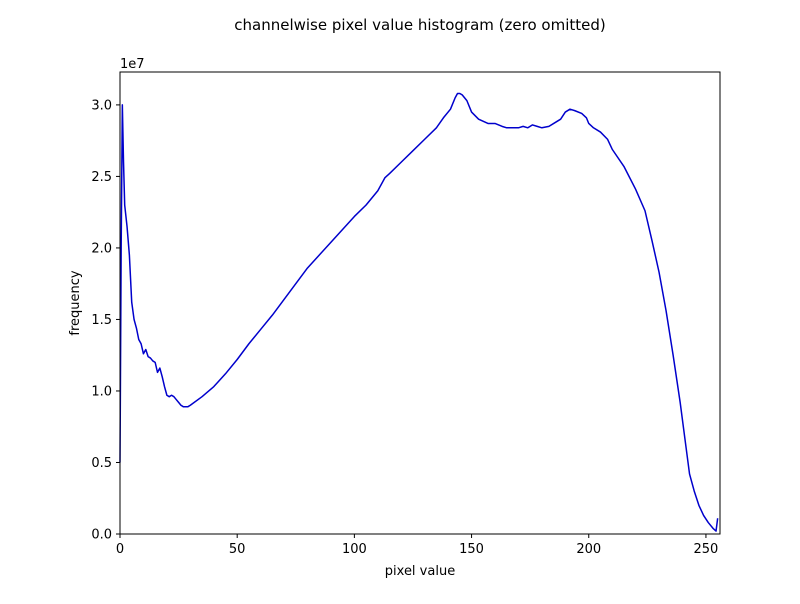 This screenshot has width=800, height=604. I want to click on x-tick-label: 150, so click(471, 549).